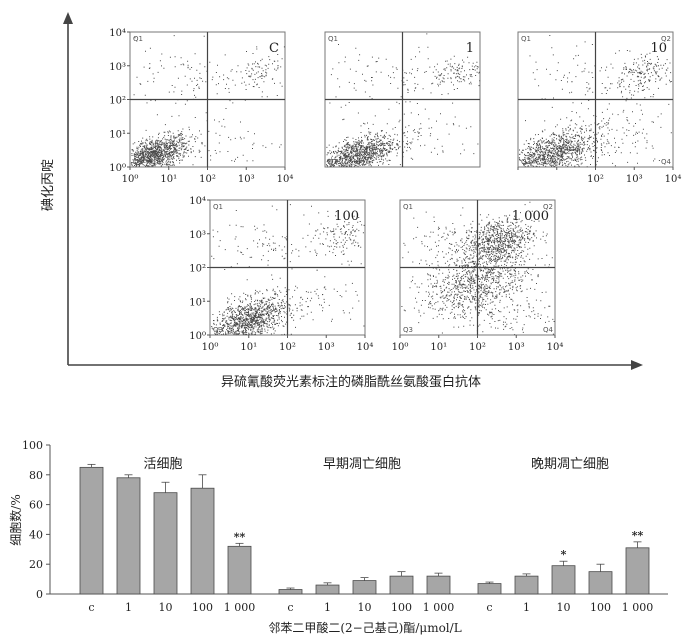  What do you see at coordinates (351, 382) in the screenshot?
I see `flow-x-axis-label: 异硫氰酸荧光素标注的磷脂酰丝氨酸蛋白抗体` at bounding box center [351, 382].